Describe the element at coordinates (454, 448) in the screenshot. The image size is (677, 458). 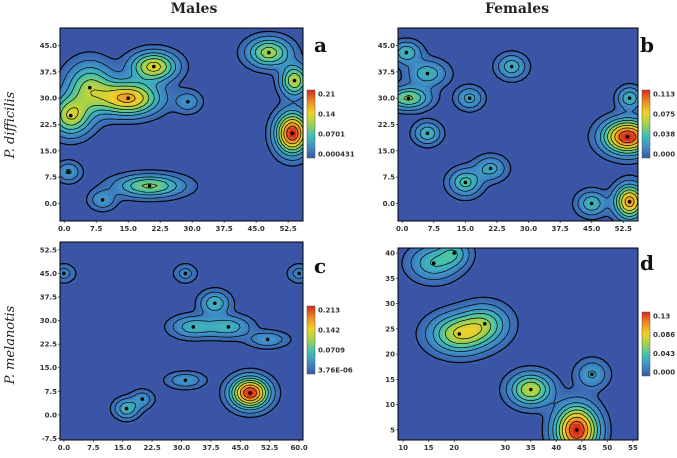
I see `x-tick-label: 20` at that location.